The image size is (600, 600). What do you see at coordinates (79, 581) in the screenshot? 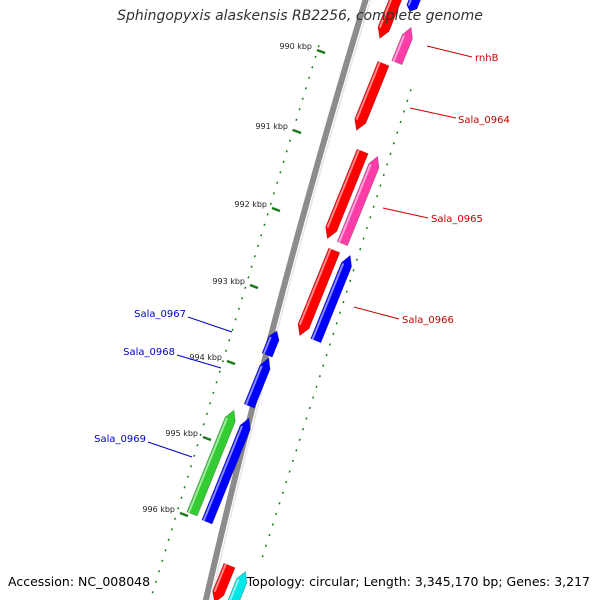
I see `accession-text: Accession: NC_008048` at bounding box center [79, 581].